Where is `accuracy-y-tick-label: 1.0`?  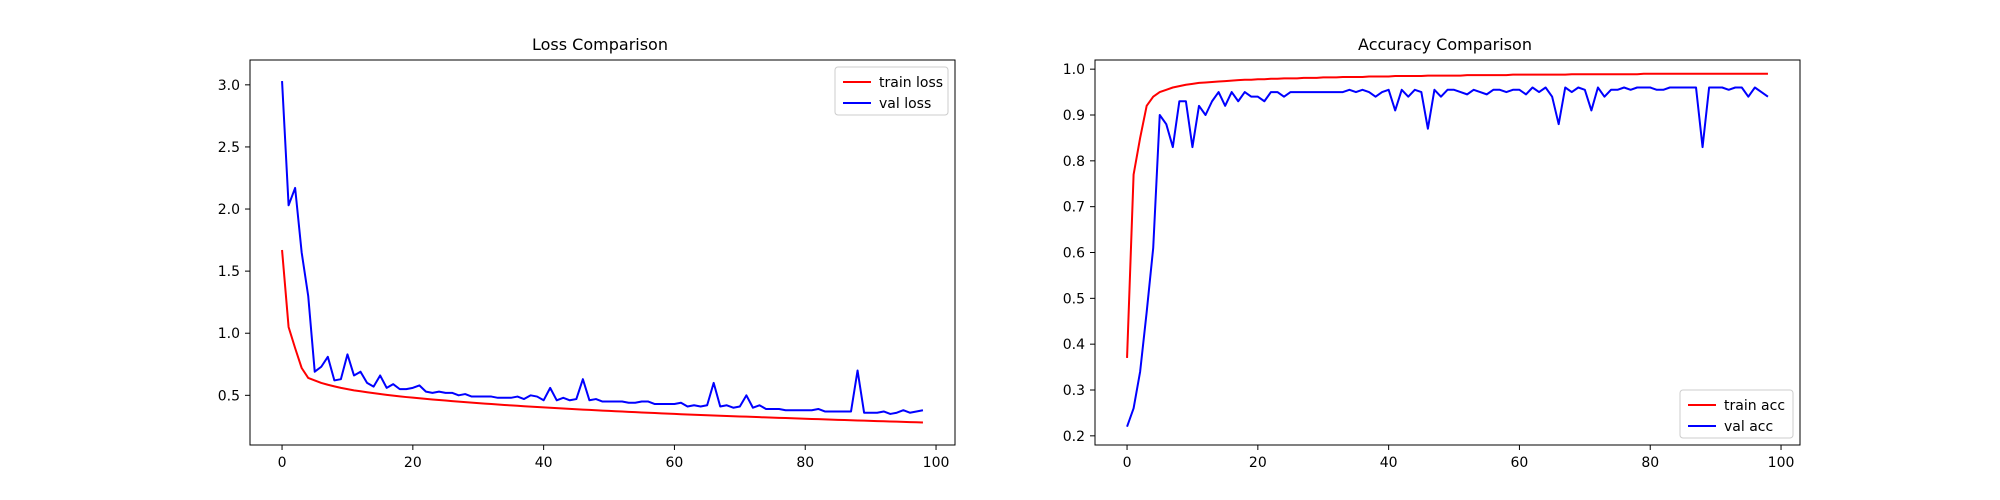 accuracy-y-tick-label: 1.0 is located at coordinates (1074, 70).